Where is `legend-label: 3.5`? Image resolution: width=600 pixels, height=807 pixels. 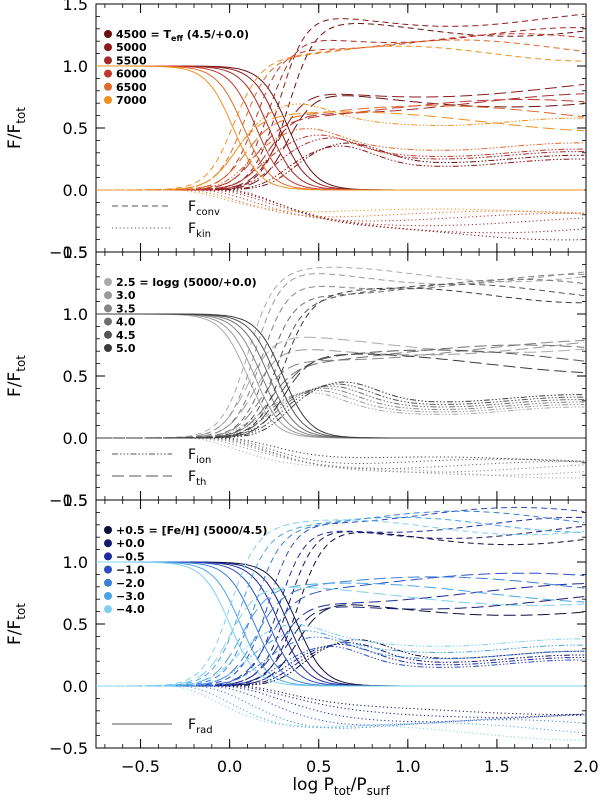 legend-label: 3.5 is located at coordinates (126, 308).